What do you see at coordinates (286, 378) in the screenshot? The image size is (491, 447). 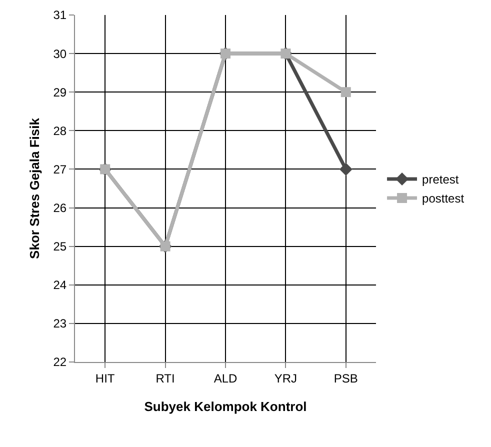 I see `x-tick-label: YRJ` at bounding box center [286, 378].